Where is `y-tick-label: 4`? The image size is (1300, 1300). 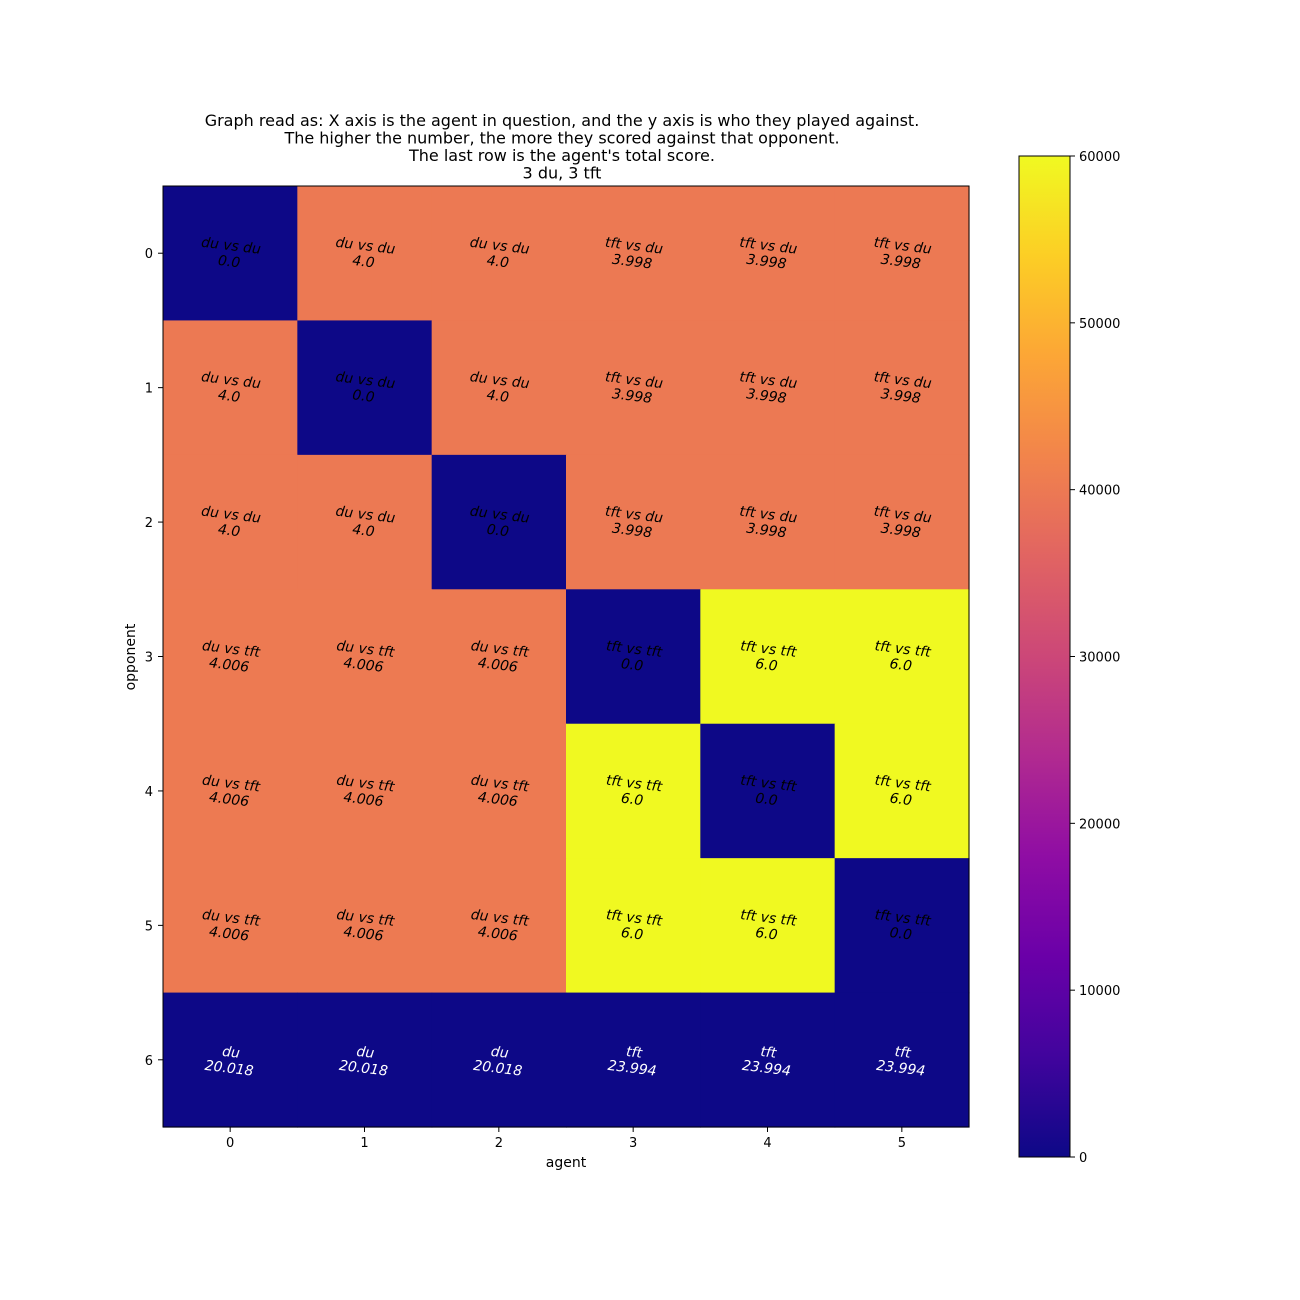
y-tick-label: 4 is located at coordinates (149, 792).